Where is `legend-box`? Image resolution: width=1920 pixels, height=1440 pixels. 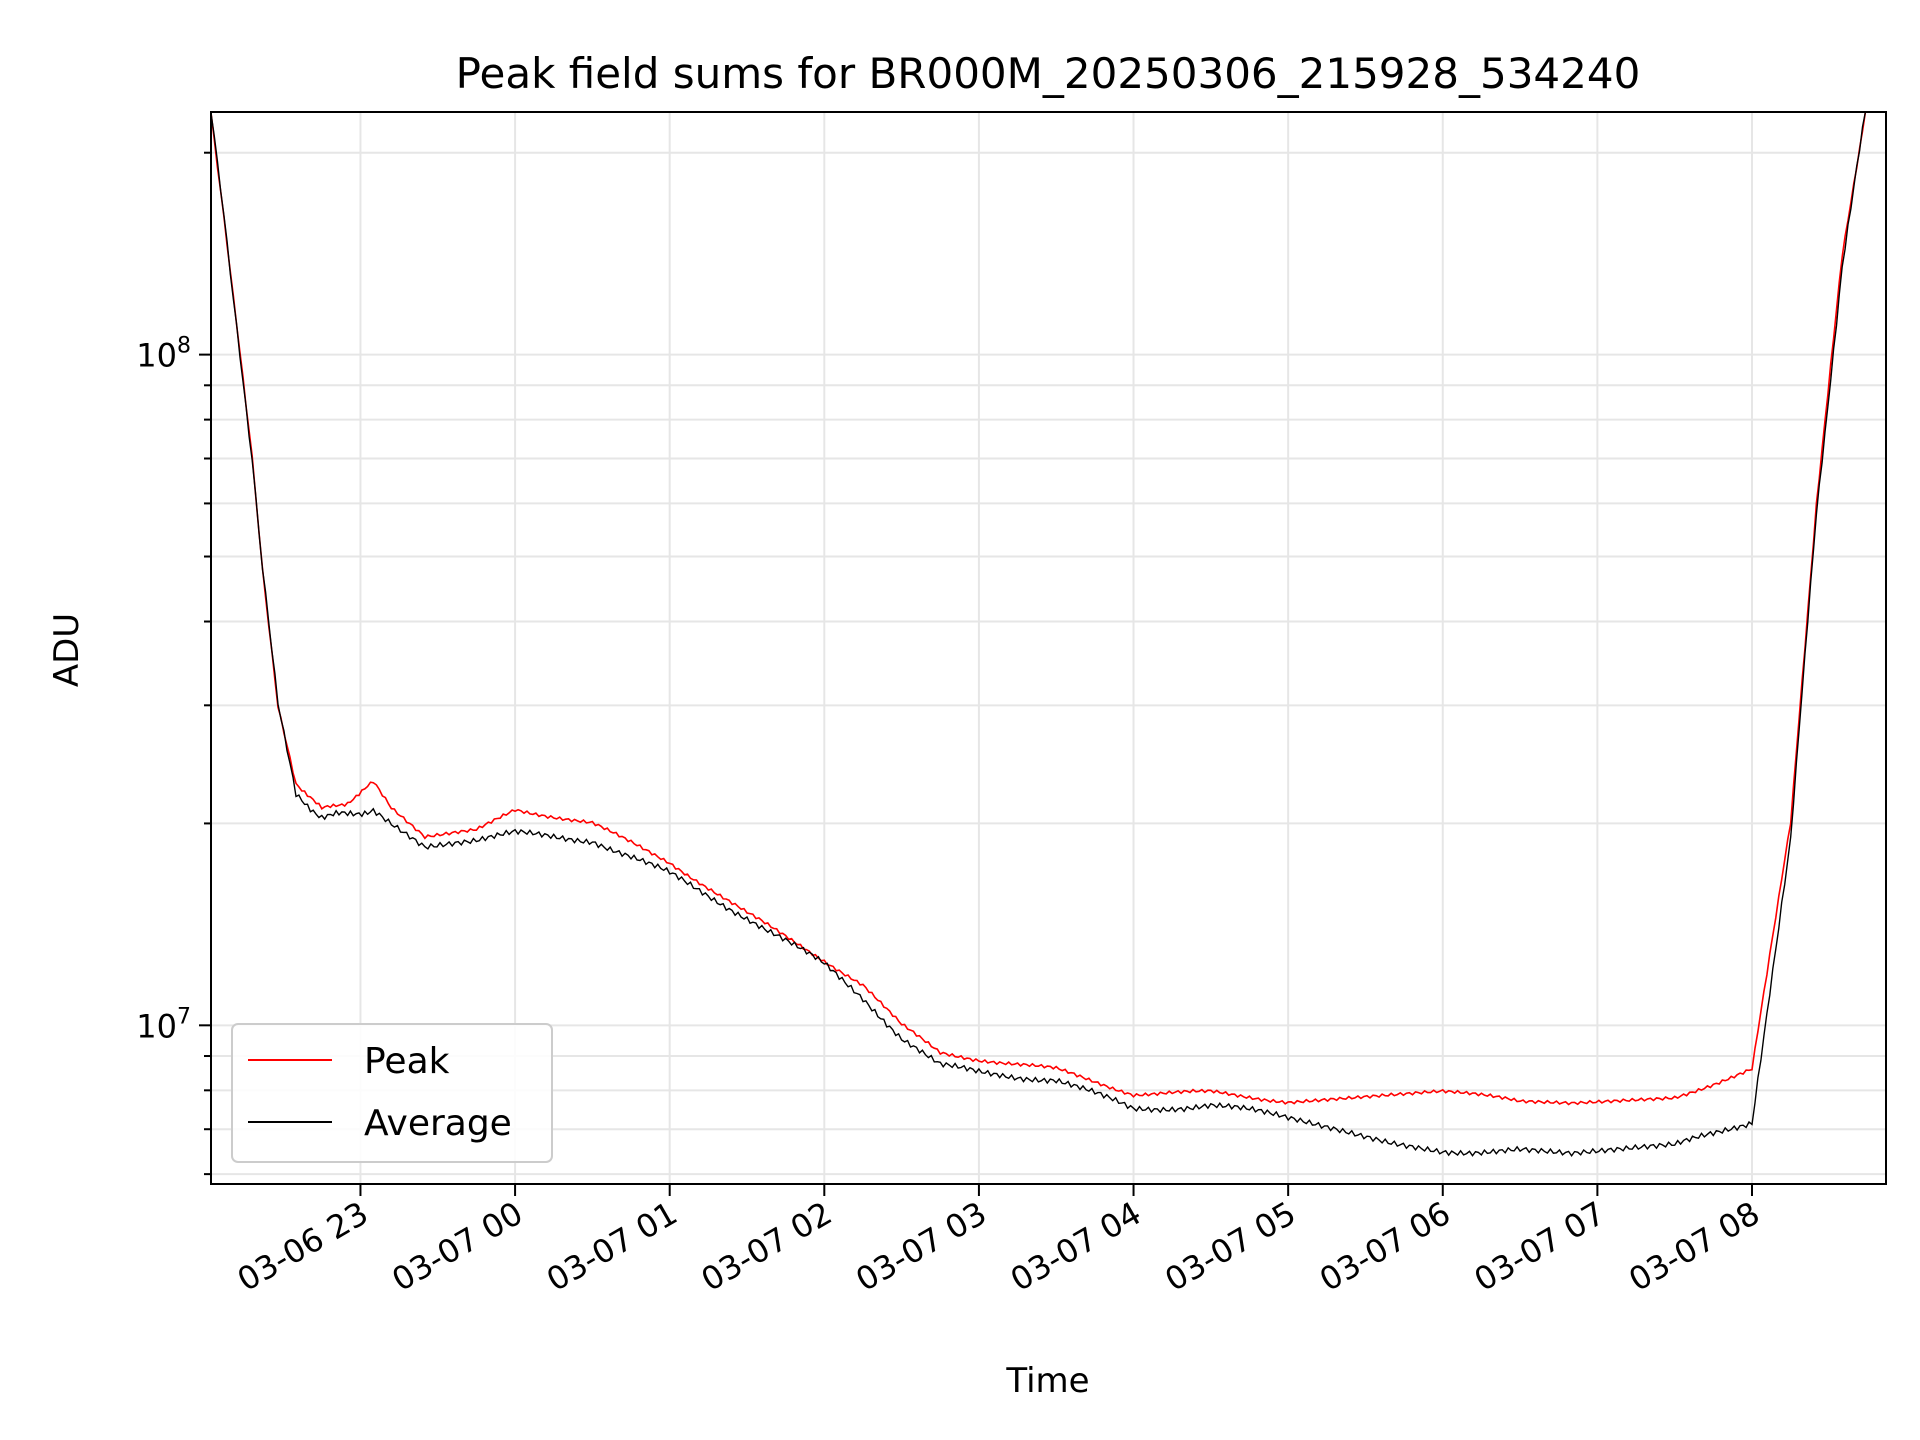
legend-box is located at coordinates (392, 1093).